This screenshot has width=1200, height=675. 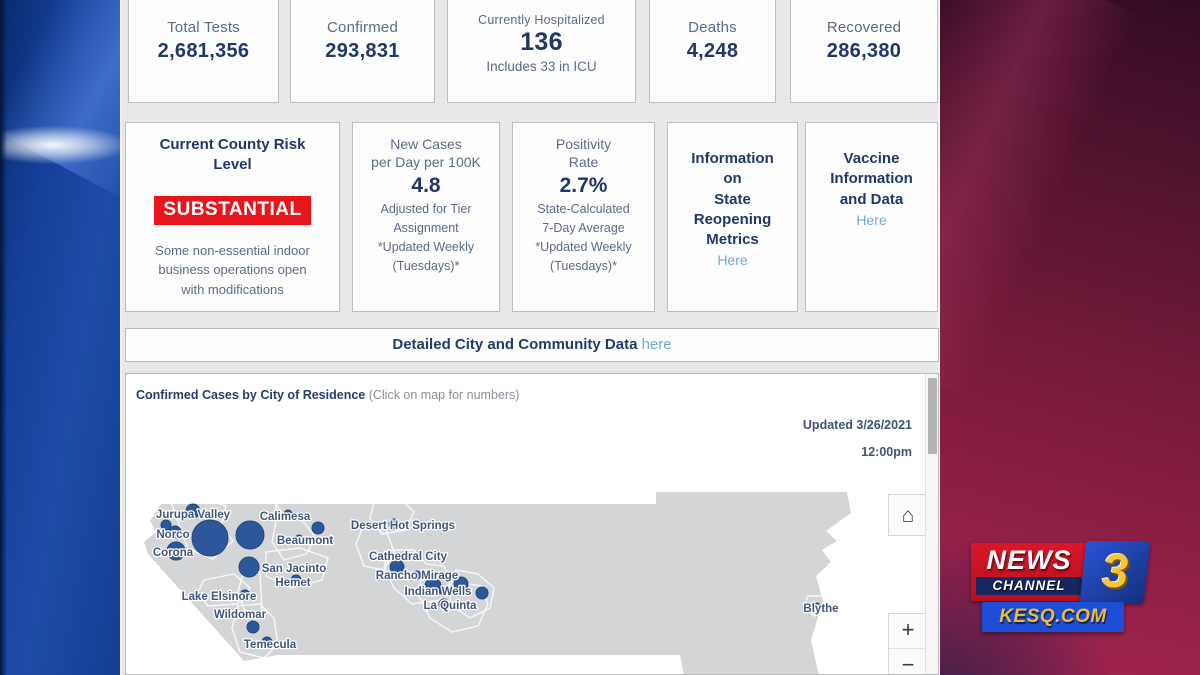 I want to click on banner-link: here, so click(x=656, y=344).